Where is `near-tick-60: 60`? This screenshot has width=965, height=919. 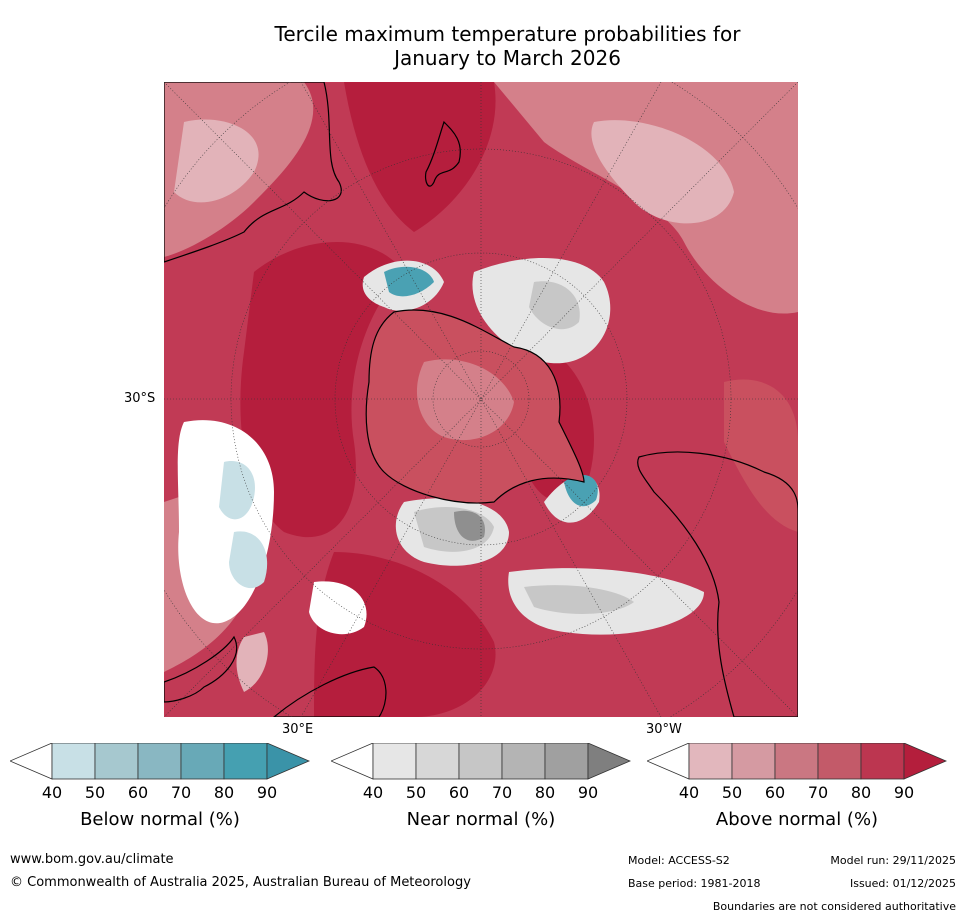 near-tick-60: 60 is located at coordinates (459, 792).